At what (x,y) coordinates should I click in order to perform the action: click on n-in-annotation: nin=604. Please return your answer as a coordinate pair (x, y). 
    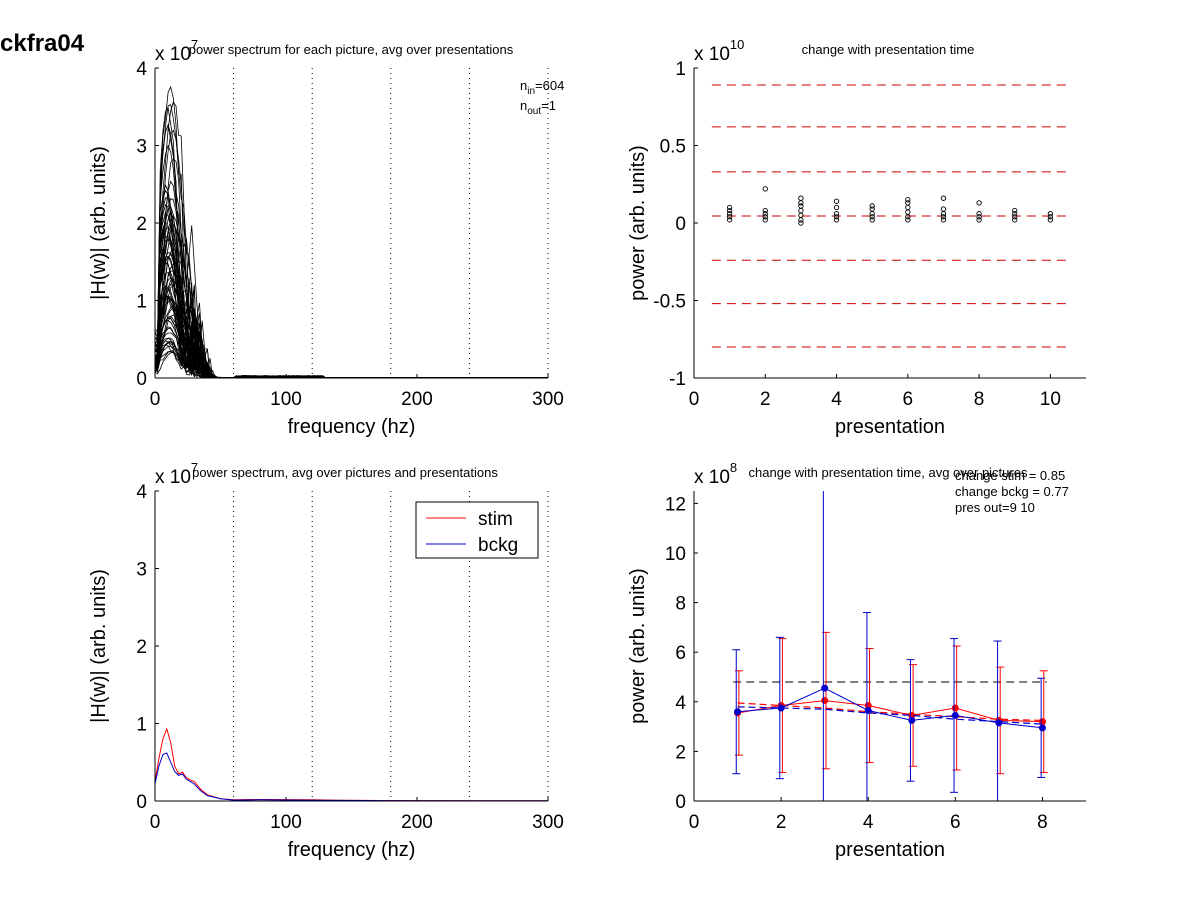
    Looking at the image, I should click on (542, 87).